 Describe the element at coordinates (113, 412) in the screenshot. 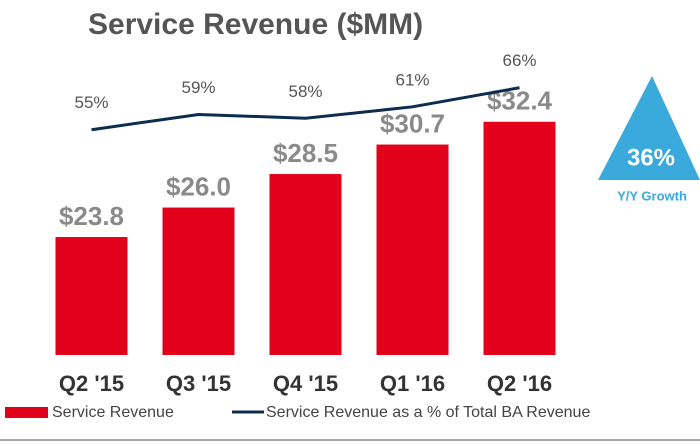

I see `legend-label: Service Revenue` at that location.